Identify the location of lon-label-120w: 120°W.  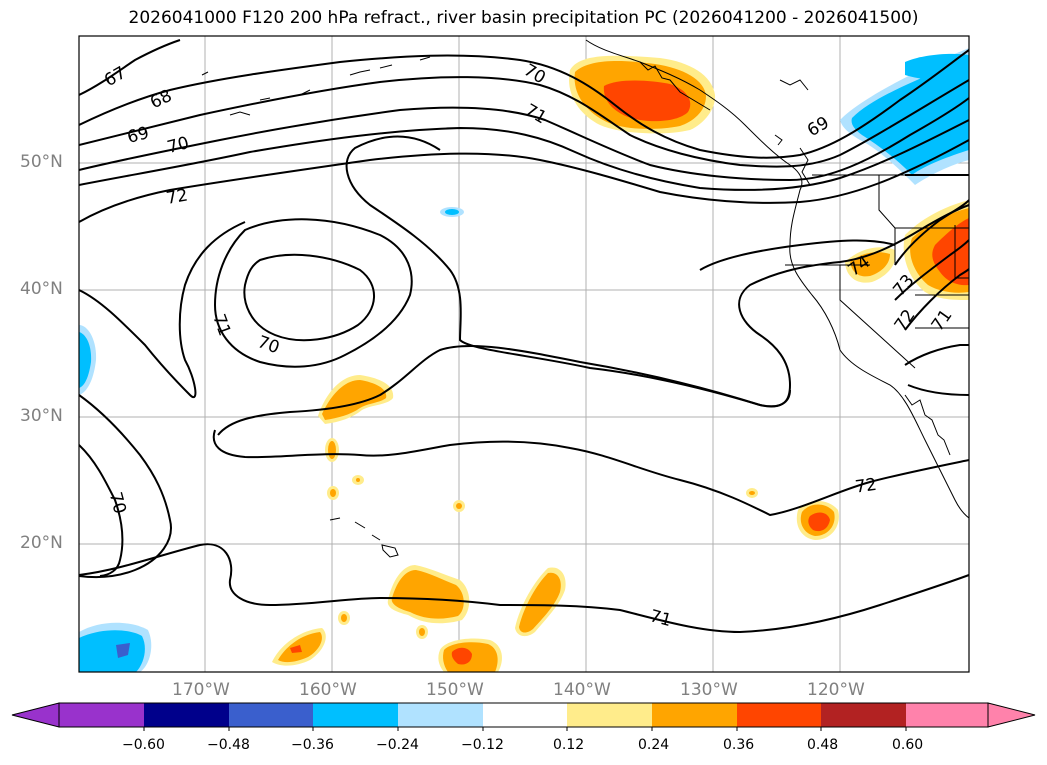
(836, 690).